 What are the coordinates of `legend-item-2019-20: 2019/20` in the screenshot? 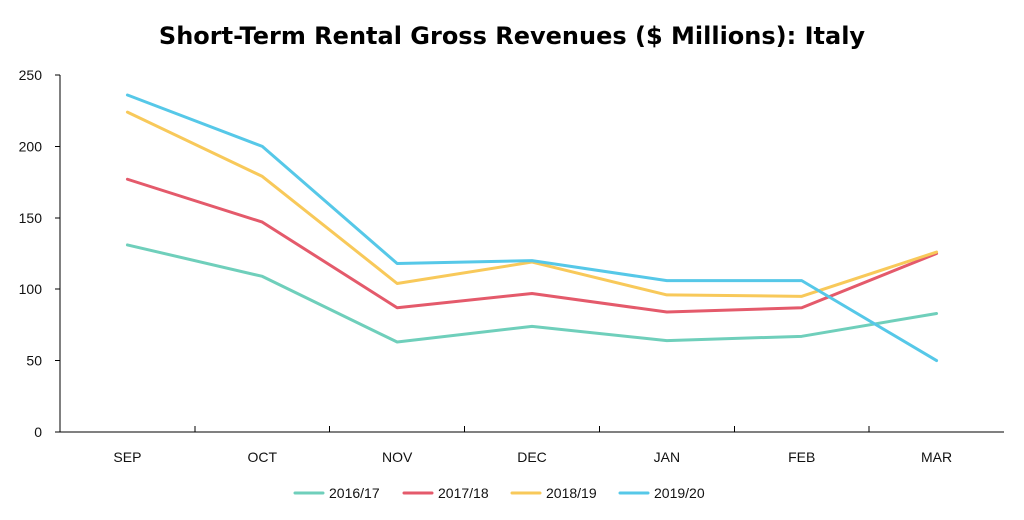 It's located at (661, 493).